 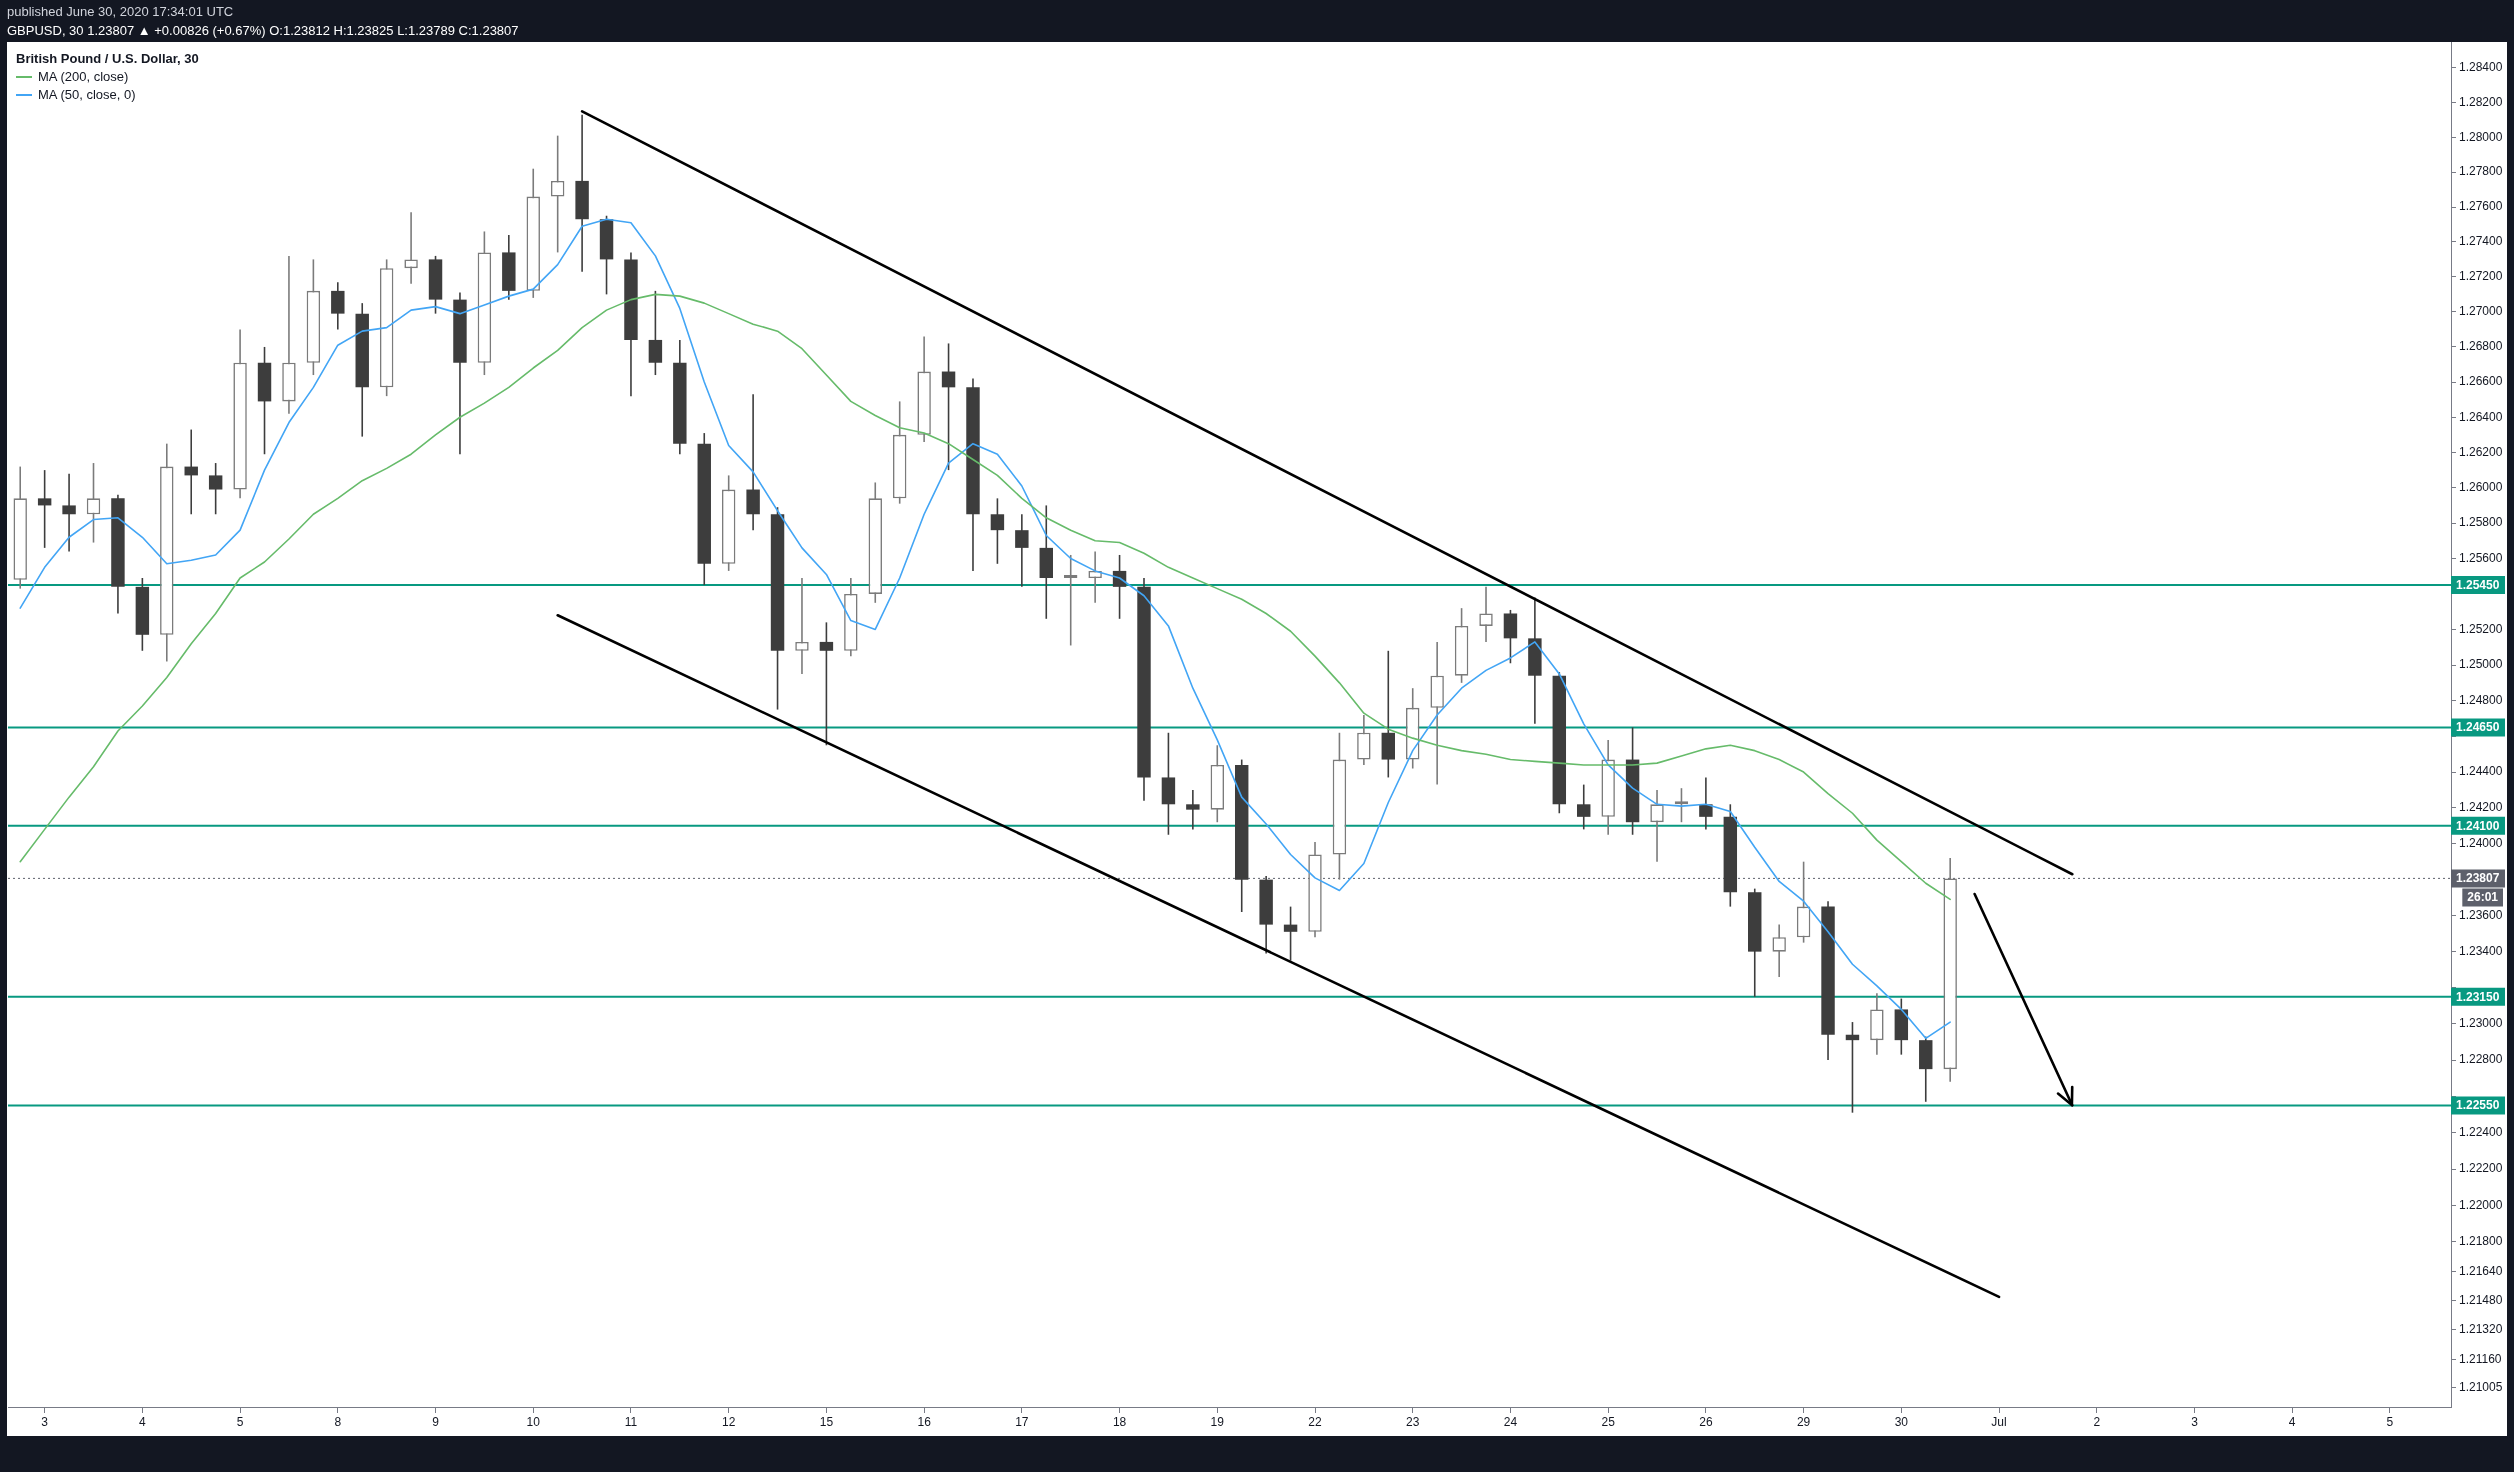 What do you see at coordinates (2481, 1204) in the screenshot?
I see `y-tick-label: 1.22000` at bounding box center [2481, 1204].